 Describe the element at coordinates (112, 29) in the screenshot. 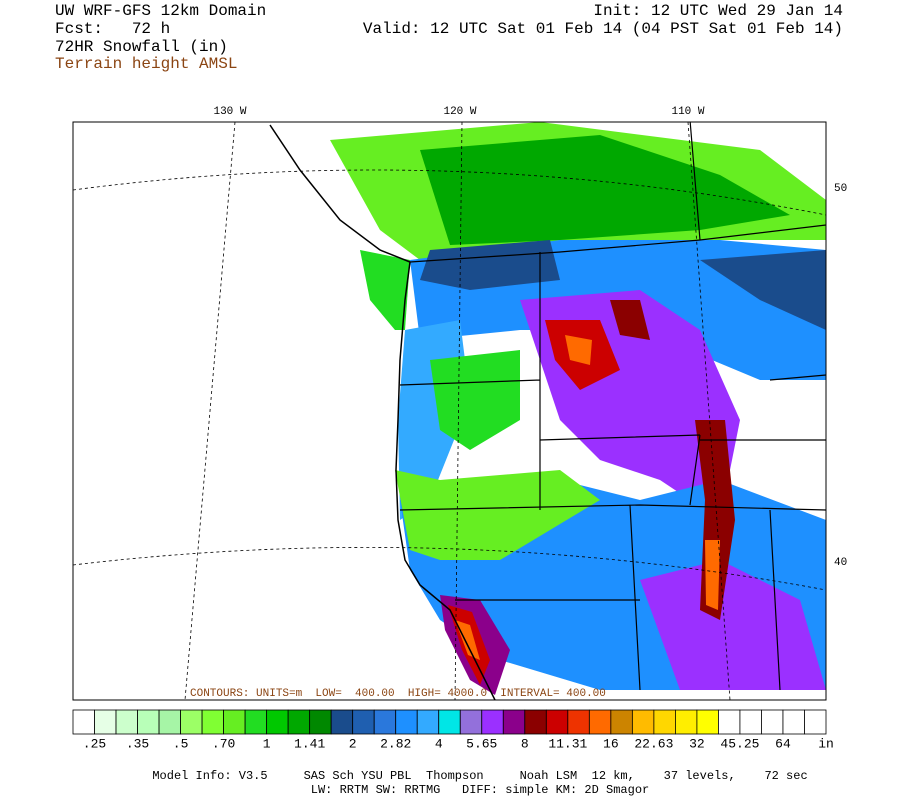

I see `forecast-hour: Fcst: 72 h` at that location.